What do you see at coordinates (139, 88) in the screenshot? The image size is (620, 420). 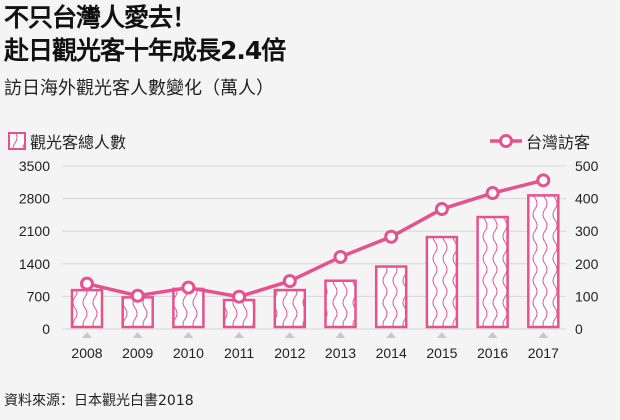 I see `subtitle: 訪日海外觀光客人數變化（萬人）` at bounding box center [139, 88].